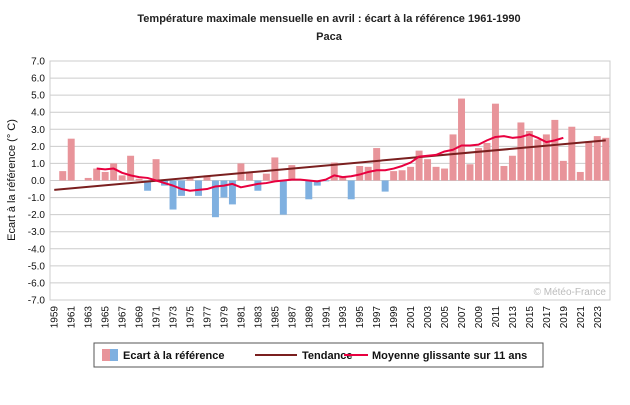 The height and width of the screenshot is (405, 630). I want to click on x-tick-label: 2007, so click(462, 317).